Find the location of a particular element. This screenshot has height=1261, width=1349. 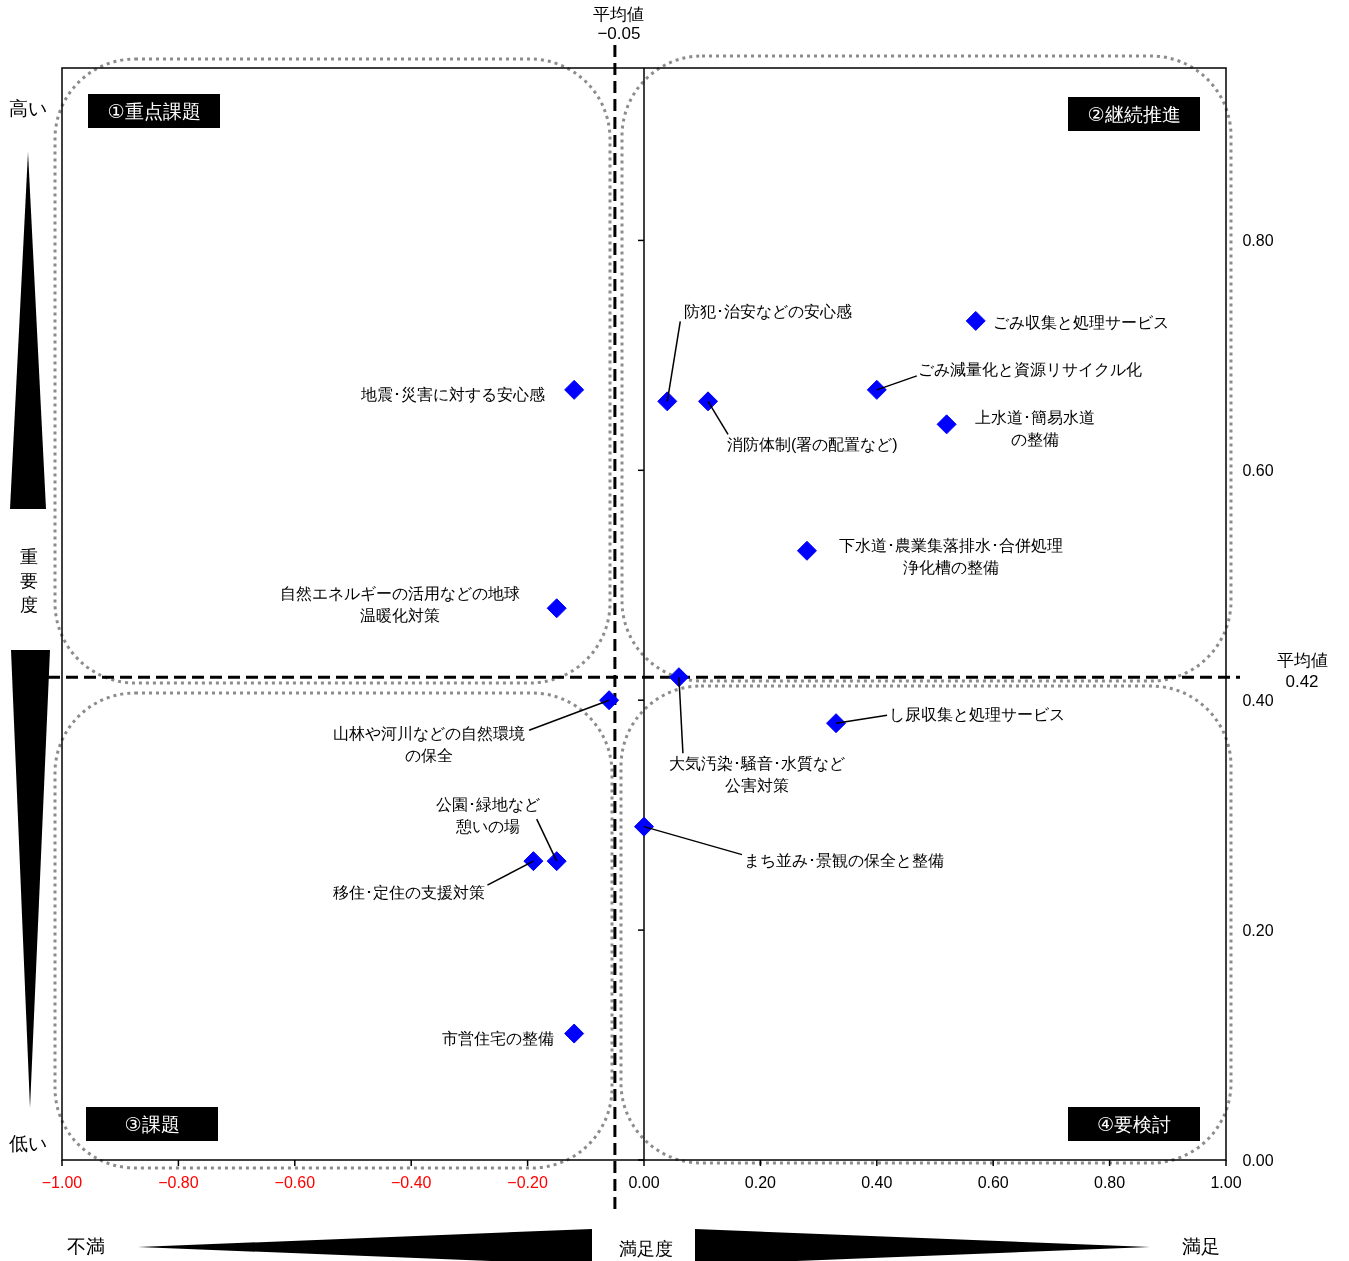

point-label: し尿収集と処理サービス is located at coordinates (977, 714).